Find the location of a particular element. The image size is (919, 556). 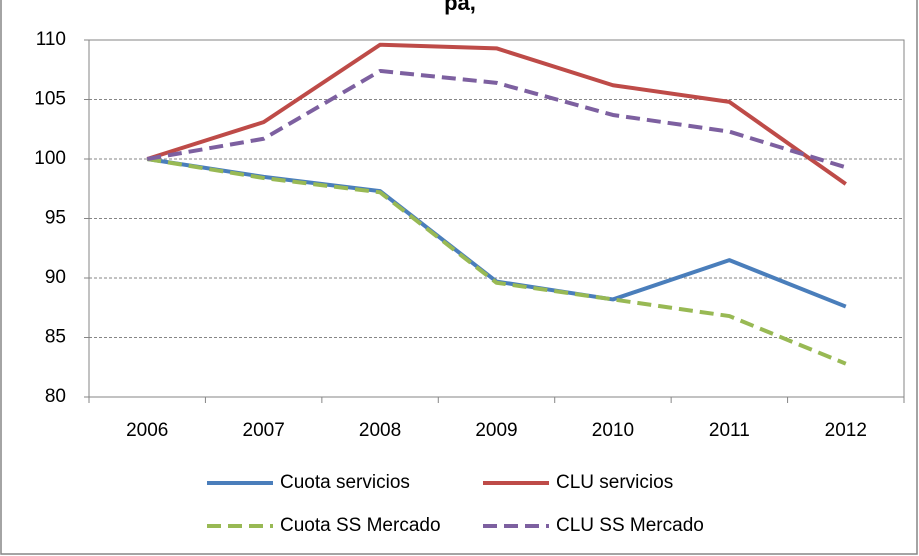

y-tick-label: 80 is located at coordinates (55, 396).